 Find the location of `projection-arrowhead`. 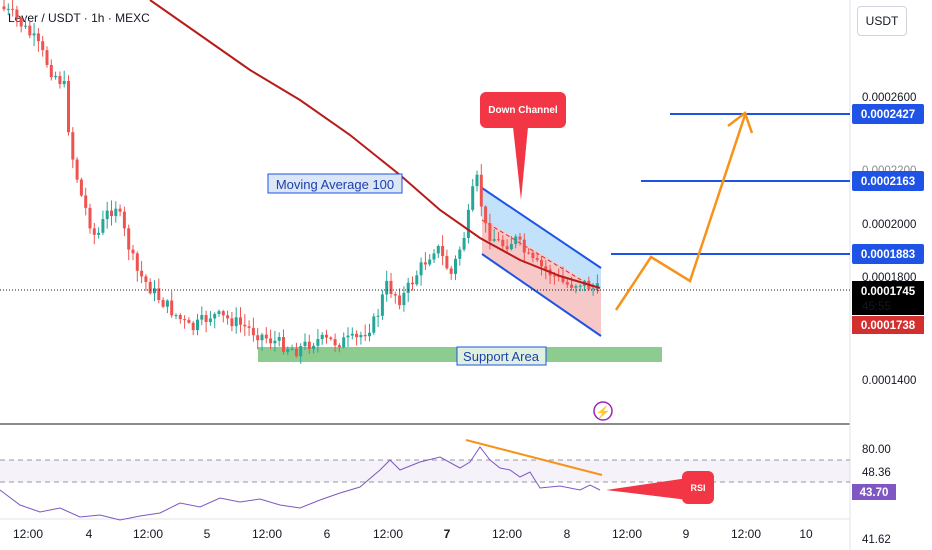

projection-arrowhead is located at coordinates (740, 122).